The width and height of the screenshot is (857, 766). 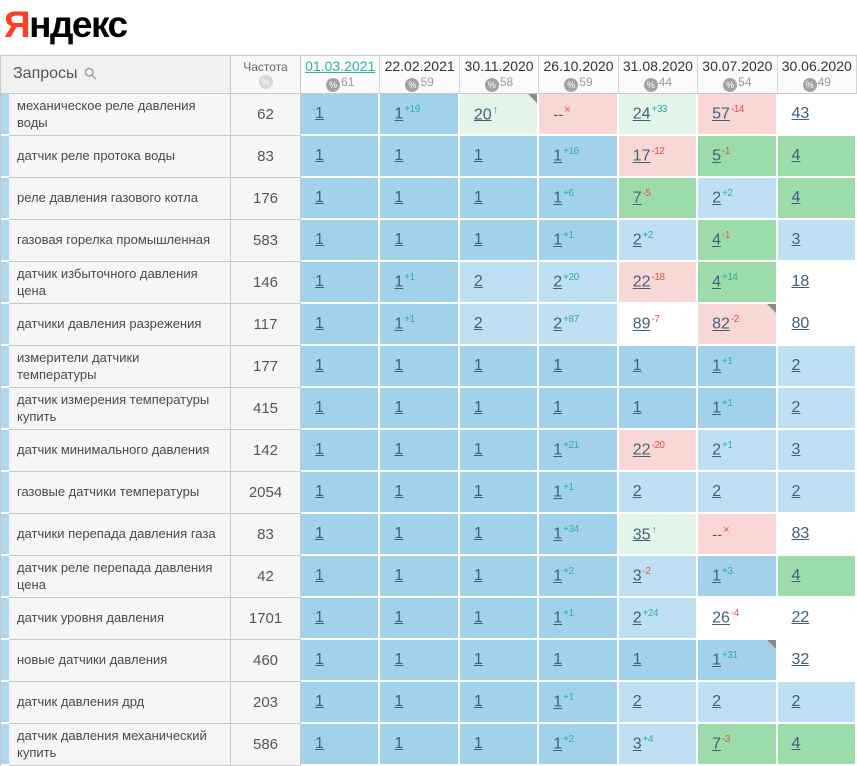 What do you see at coordinates (721, 618) in the screenshot?
I see `position-link: 26` at bounding box center [721, 618].